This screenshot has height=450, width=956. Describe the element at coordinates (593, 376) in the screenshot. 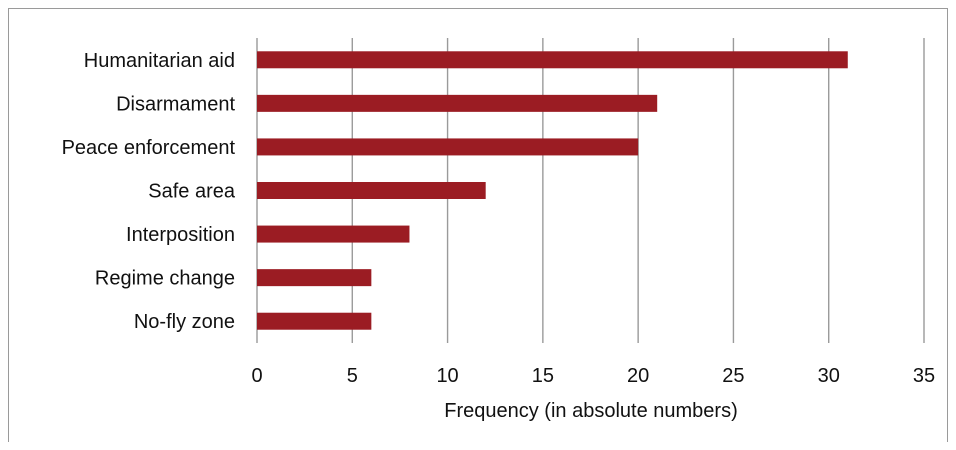

I see `x-tick-labels: 0 5 10 15 20 25 30 35` at that location.